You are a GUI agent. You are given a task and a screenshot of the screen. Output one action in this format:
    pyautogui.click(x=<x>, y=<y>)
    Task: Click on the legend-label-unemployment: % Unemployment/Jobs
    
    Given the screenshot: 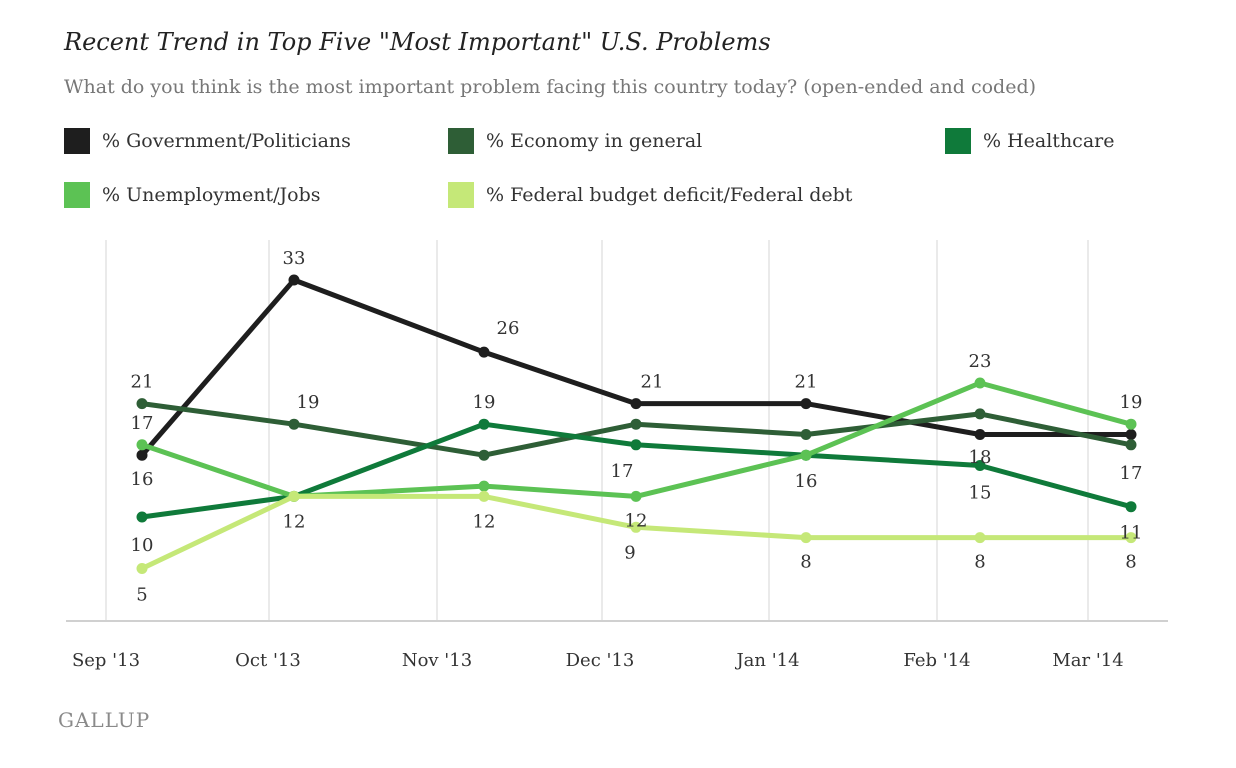 What is the action you would take?
    pyautogui.click(x=211, y=195)
    